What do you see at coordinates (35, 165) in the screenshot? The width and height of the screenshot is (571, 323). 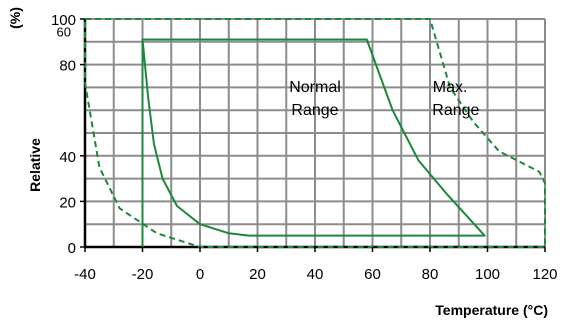 I see `y-axis-title: Relative` at bounding box center [35, 165].